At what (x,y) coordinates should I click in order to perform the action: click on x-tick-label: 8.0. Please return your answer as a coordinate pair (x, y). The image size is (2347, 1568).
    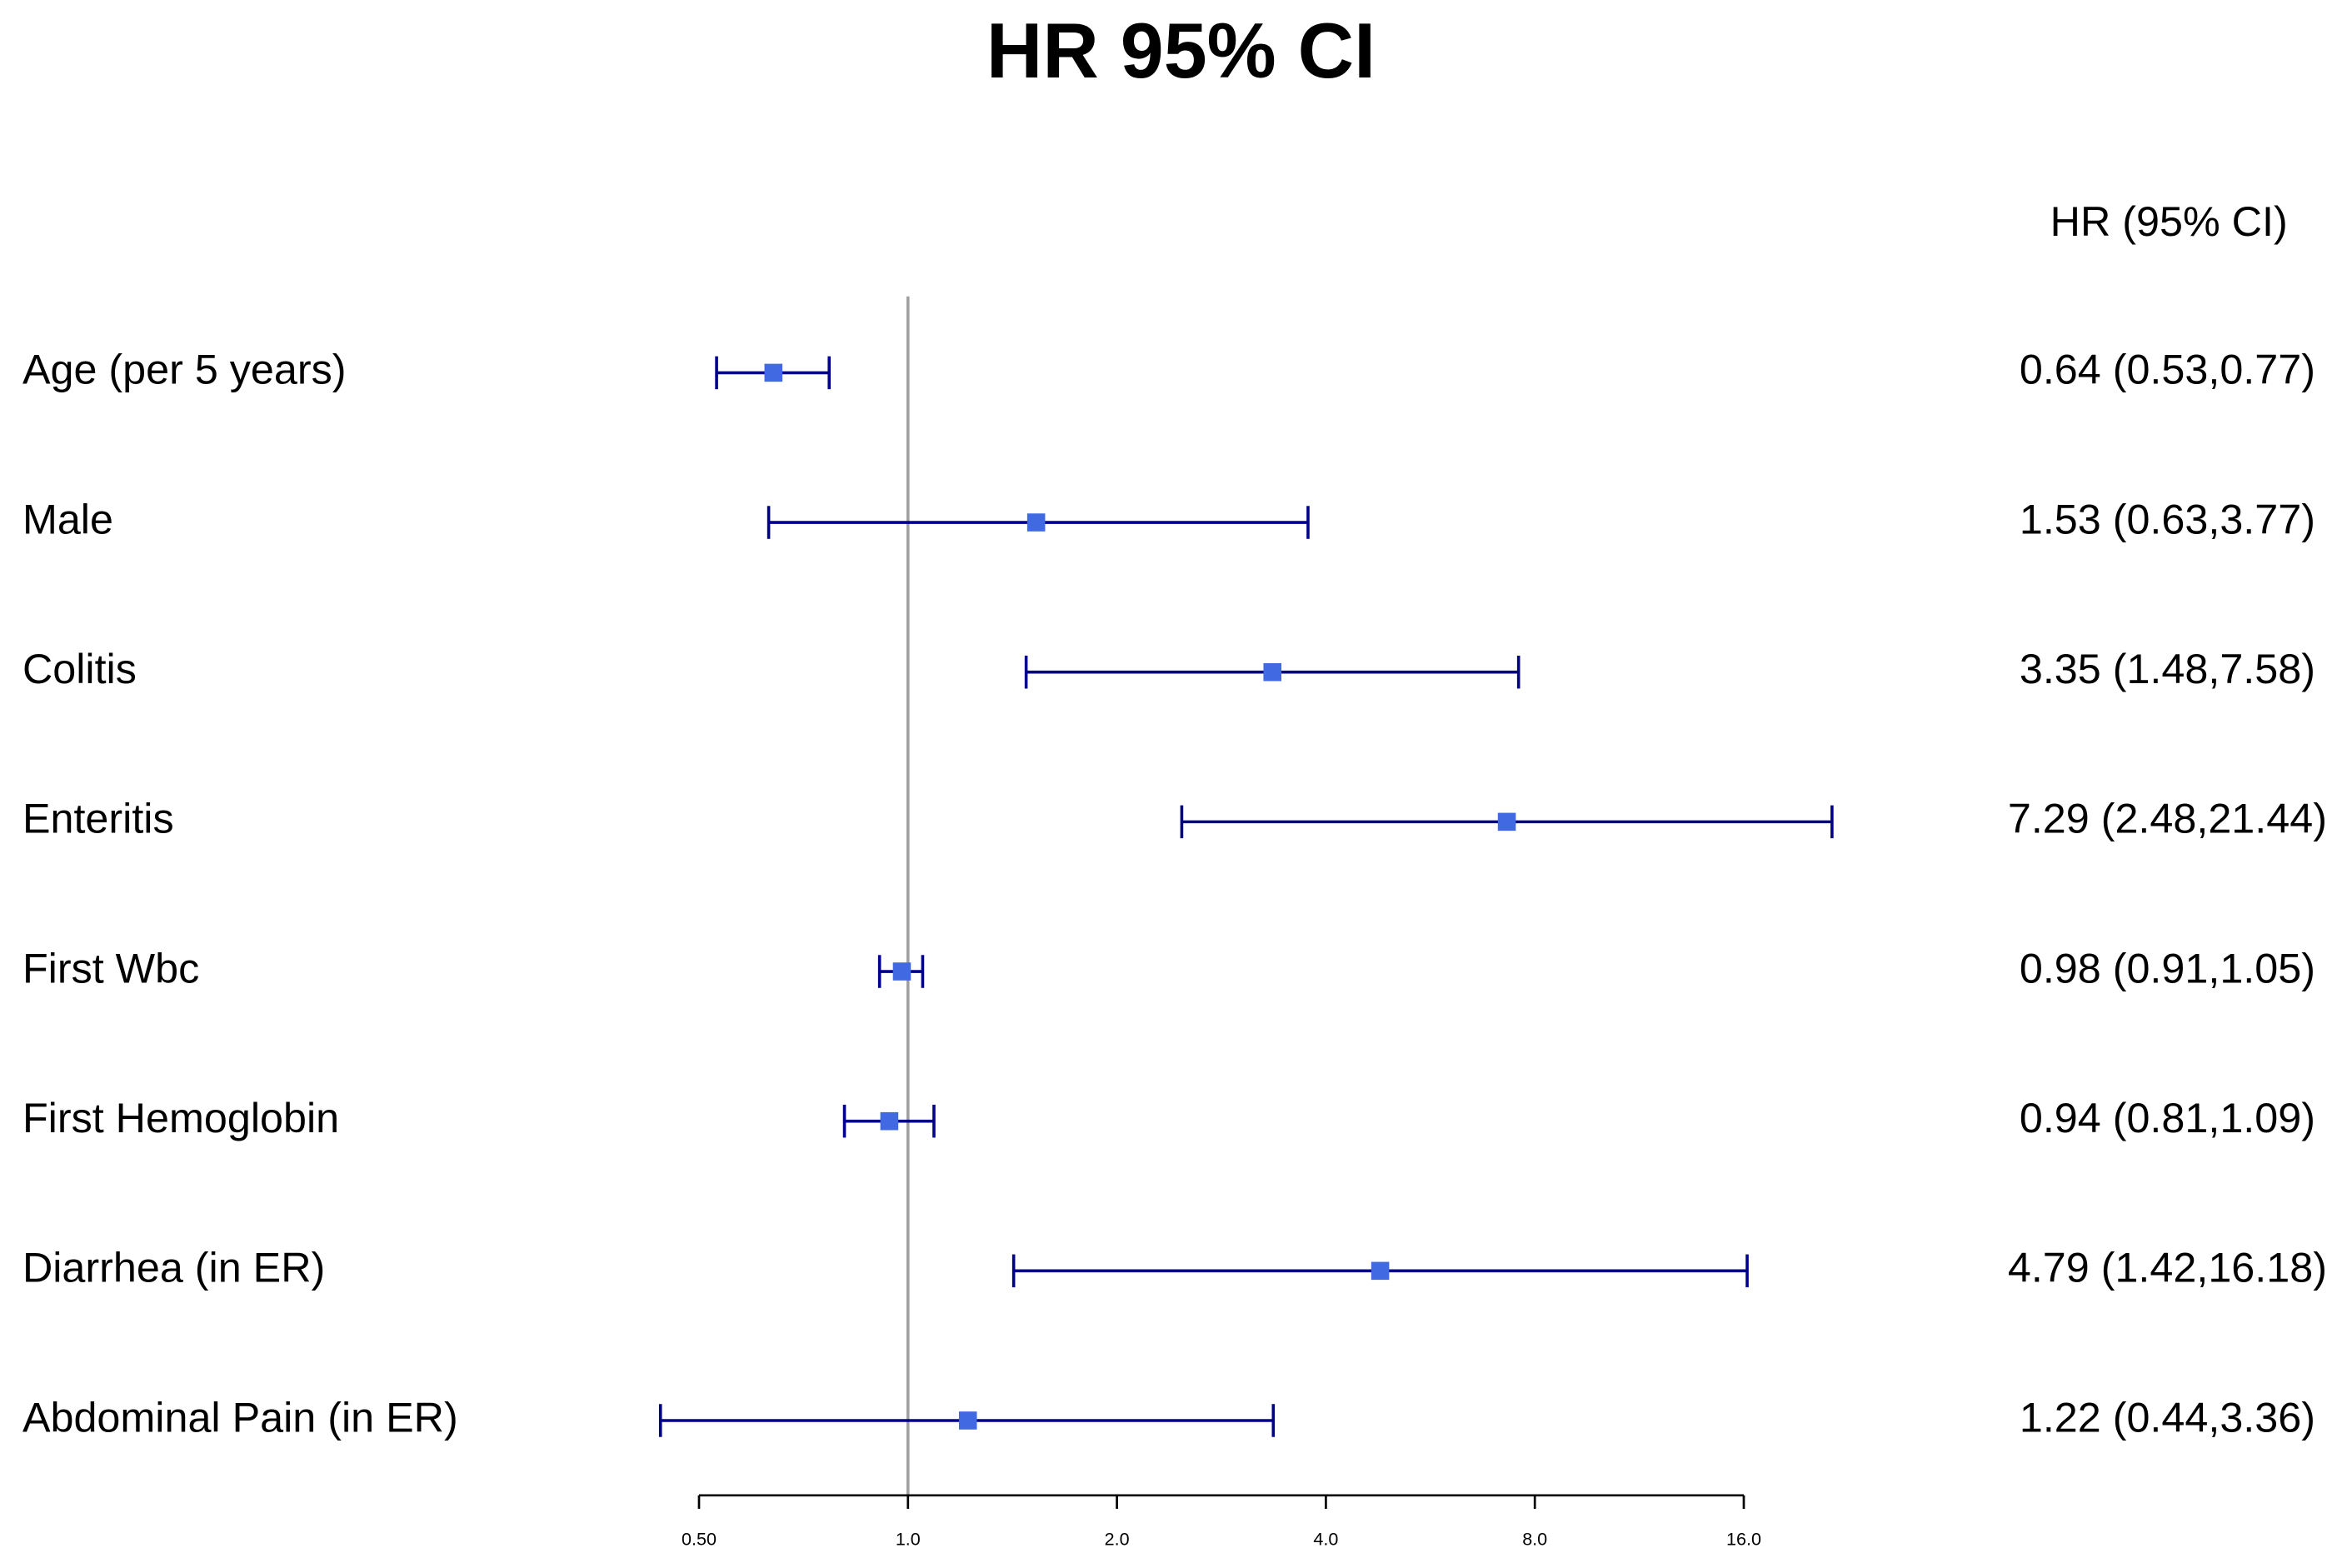
    Looking at the image, I should click on (1534, 1538).